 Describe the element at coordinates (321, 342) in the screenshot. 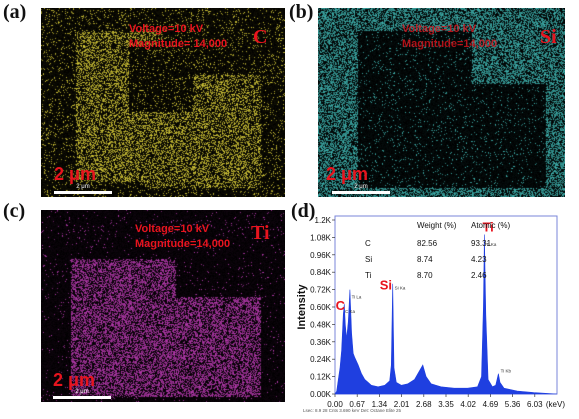

I see `y-tick-label: 0.36K` at that location.